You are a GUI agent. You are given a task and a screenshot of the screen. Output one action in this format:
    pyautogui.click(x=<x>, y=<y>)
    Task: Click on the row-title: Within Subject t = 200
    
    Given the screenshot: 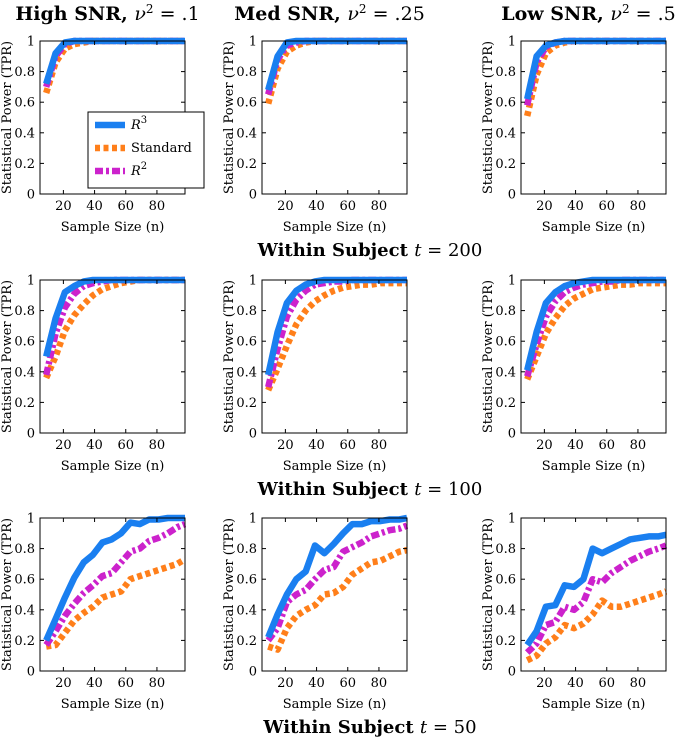 What is the action you would take?
    pyautogui.click(x=370, y=250)
    